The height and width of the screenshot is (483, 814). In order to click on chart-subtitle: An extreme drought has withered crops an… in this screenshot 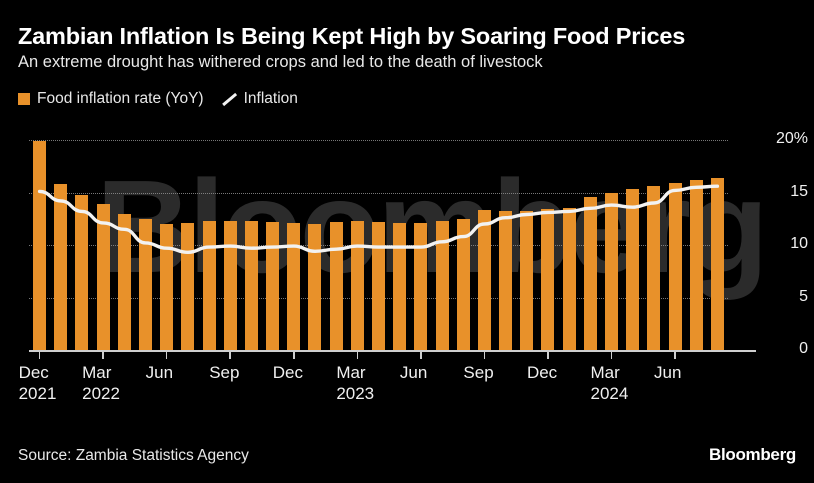, I will do `click(280, 62)`.